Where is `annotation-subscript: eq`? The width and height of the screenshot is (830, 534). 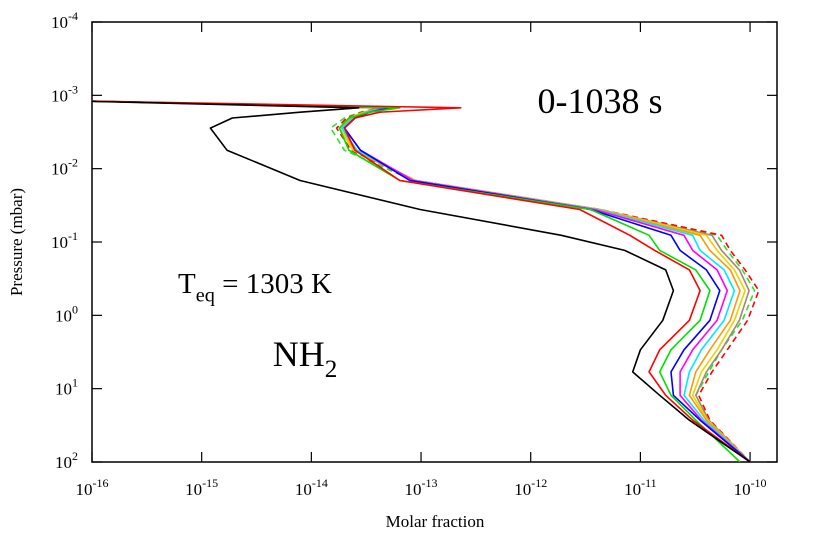 annotation-subscript: eq is located at coordinates (205, 296).